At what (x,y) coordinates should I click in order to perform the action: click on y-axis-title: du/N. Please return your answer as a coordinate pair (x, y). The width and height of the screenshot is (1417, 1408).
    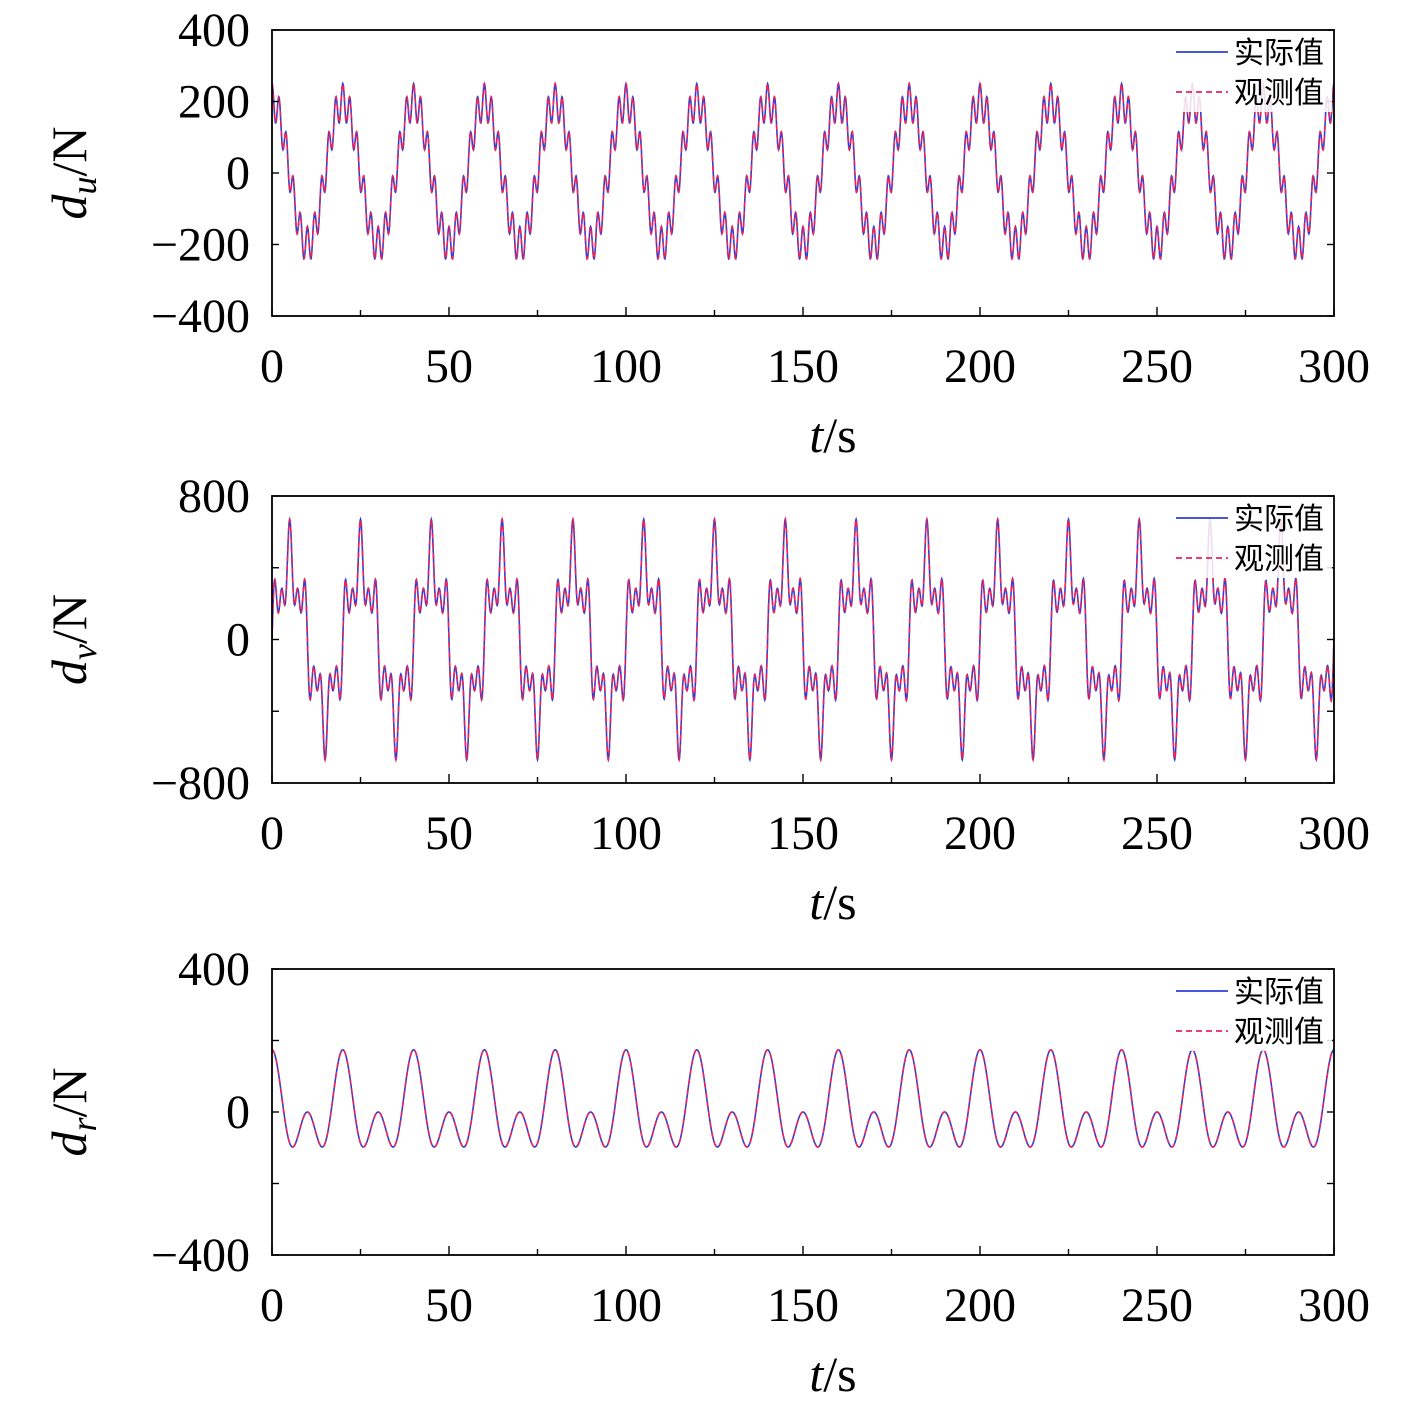
    Looking at the image, I should click on (72, 173).